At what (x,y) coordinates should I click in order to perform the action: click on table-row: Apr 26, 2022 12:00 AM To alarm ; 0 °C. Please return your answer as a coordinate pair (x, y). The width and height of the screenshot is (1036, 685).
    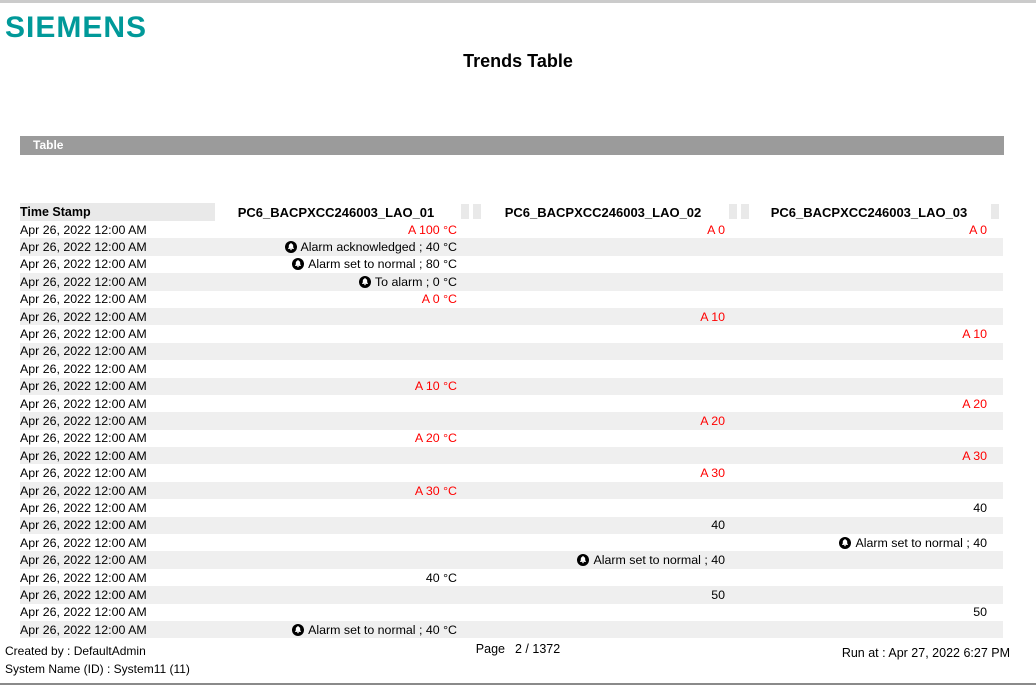
    Looking at the image, I should click on (511, 282).